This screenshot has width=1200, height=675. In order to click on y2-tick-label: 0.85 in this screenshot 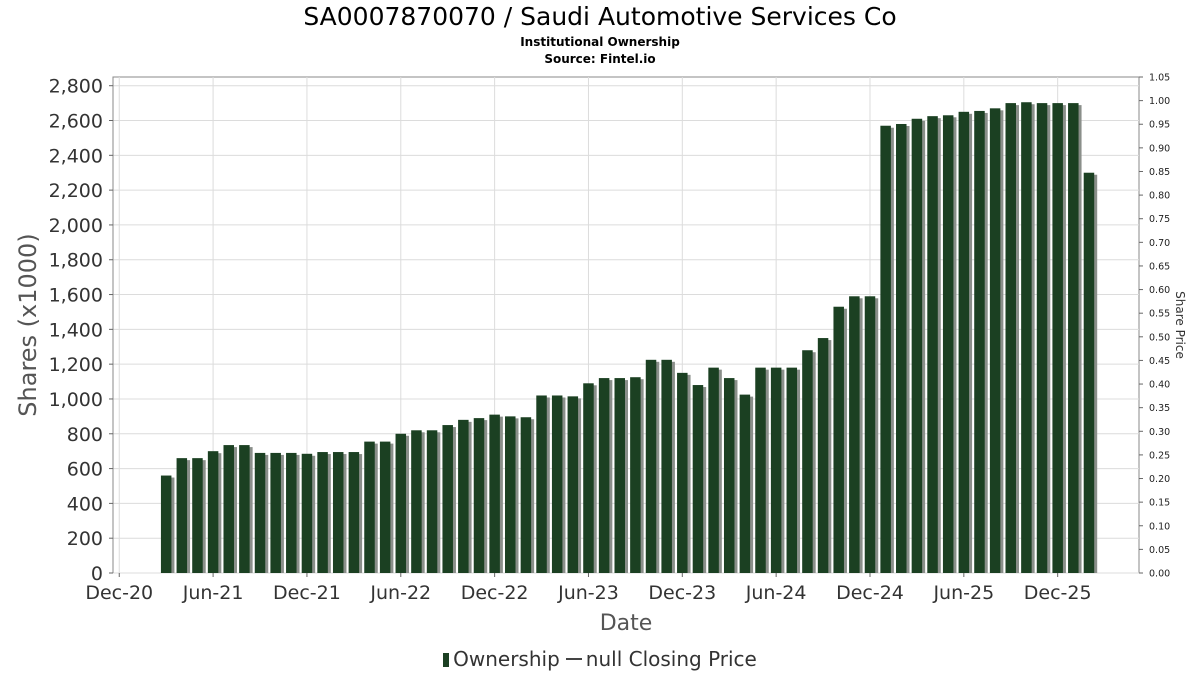, I will do `click(1159, 172)`.